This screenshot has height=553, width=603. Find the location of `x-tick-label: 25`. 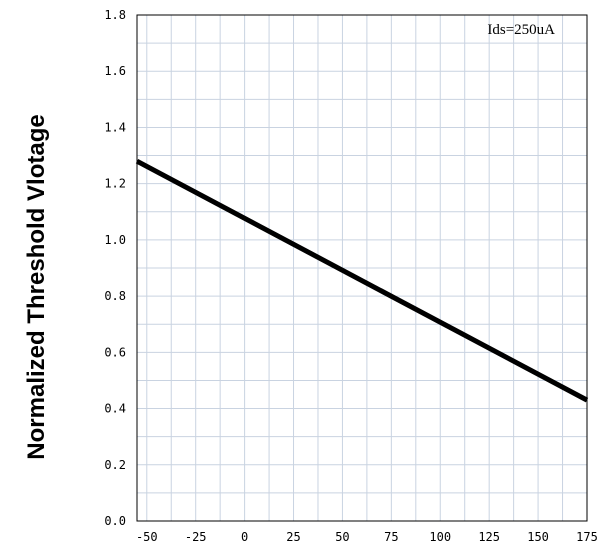

x-tick-label: 25 is located at coordinates (293, 537).